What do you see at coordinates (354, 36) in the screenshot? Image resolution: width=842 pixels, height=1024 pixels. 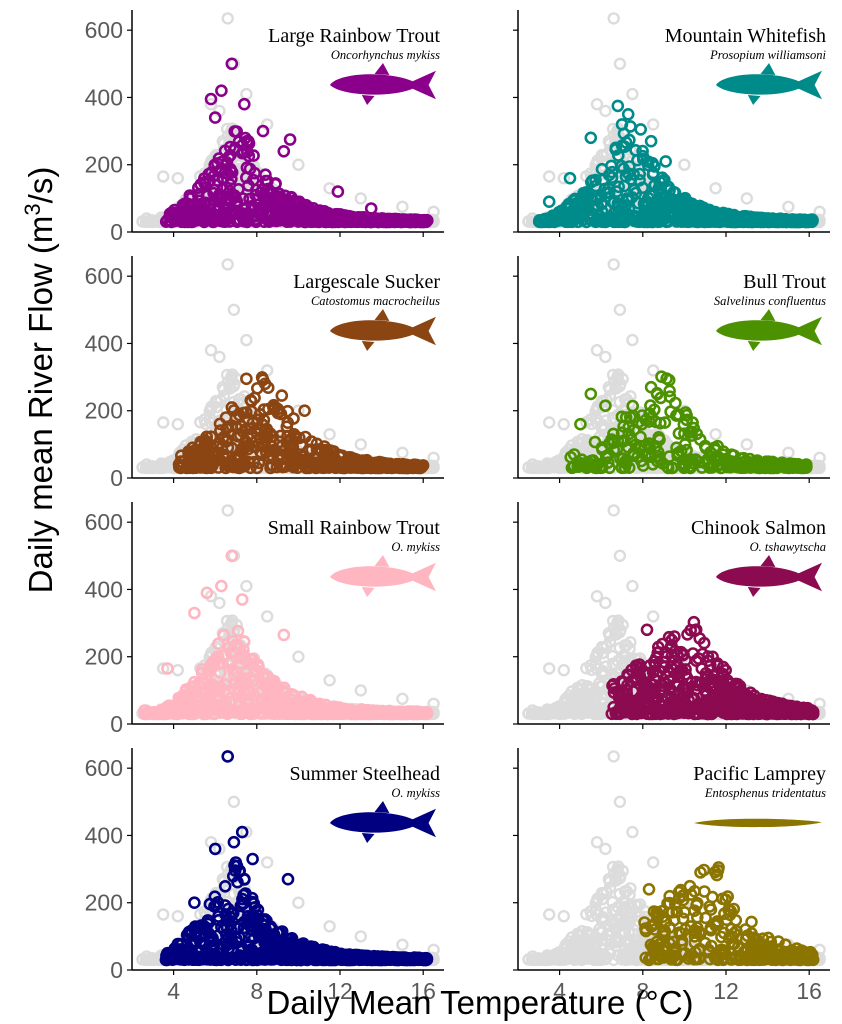 I see `species-title: Large Rainbow Trout` at bounding box center [354, 36].